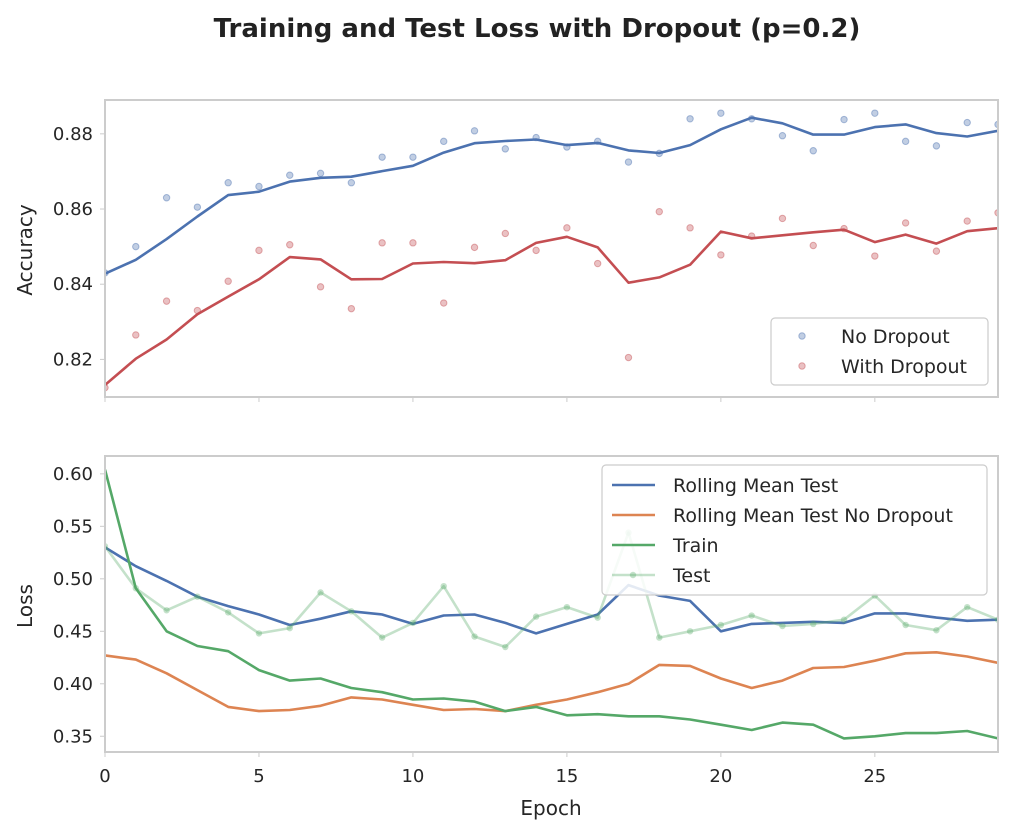 The width and height of the screenshot is (1018, 835). I want to click on y-tick-label: 0.82, so click(73, 359).